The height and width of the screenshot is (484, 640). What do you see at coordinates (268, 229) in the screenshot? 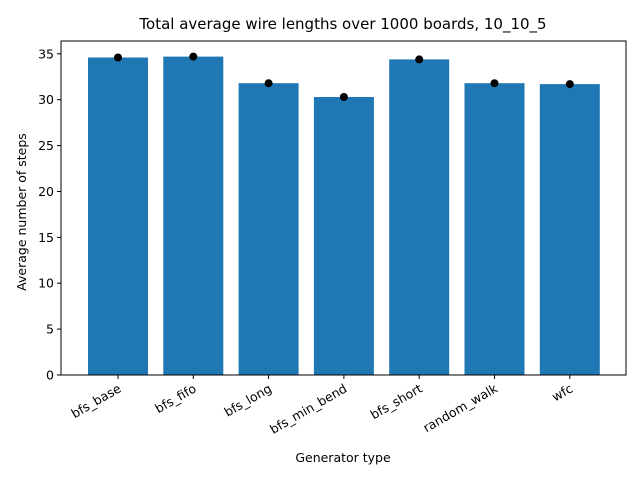
I see `bar-bfs_long` at bounding box center [268, 229].